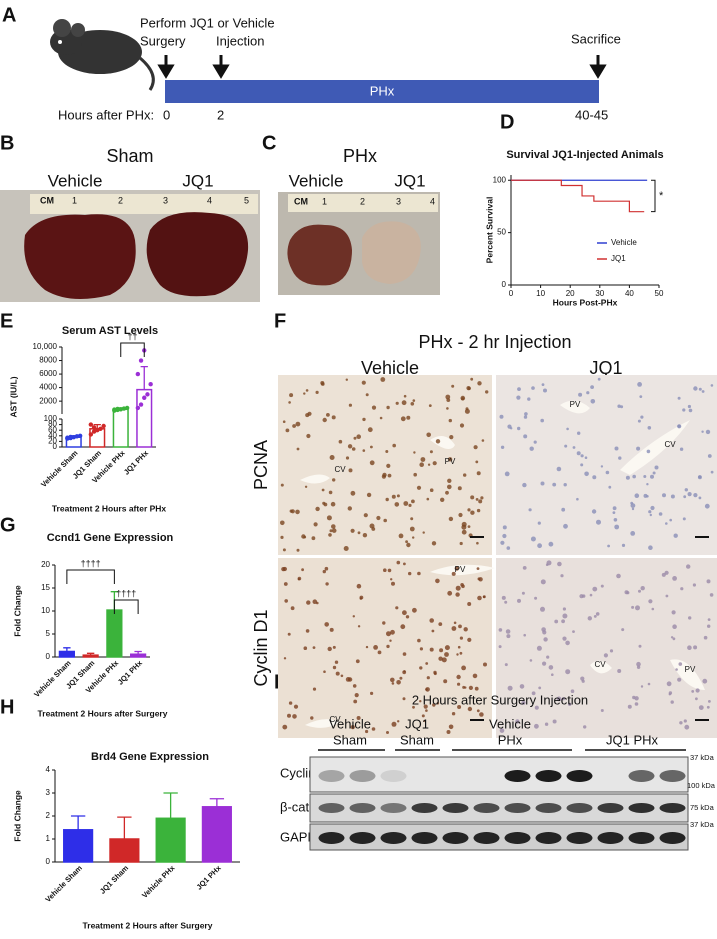 This screenshot has height=939, width=717. I want to click on x-axis-label: Hours Post-PHx, so click(585, 302).